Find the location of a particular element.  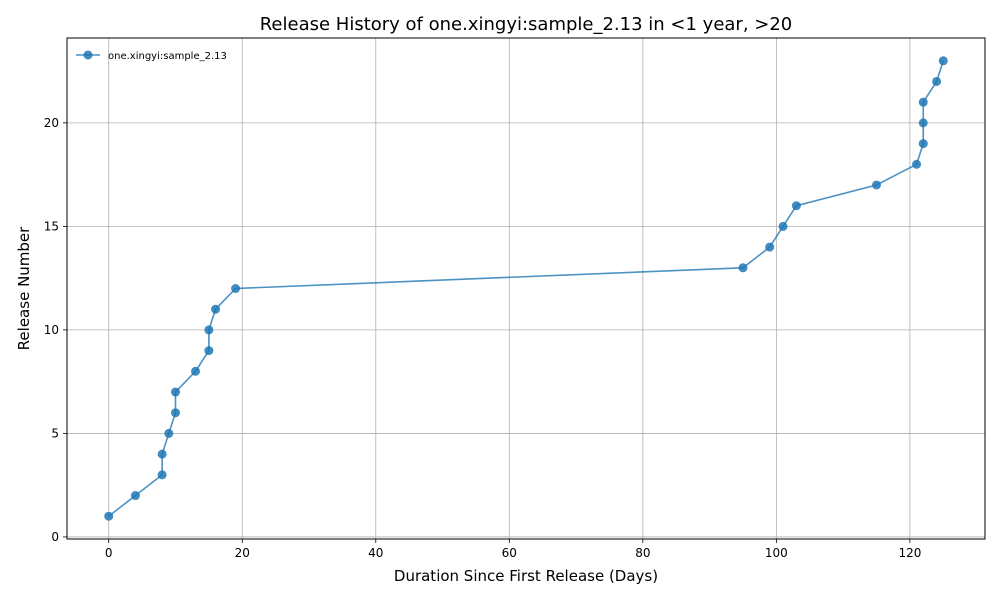

y-axis-label: Release Number is located at coordinates (24, 288).